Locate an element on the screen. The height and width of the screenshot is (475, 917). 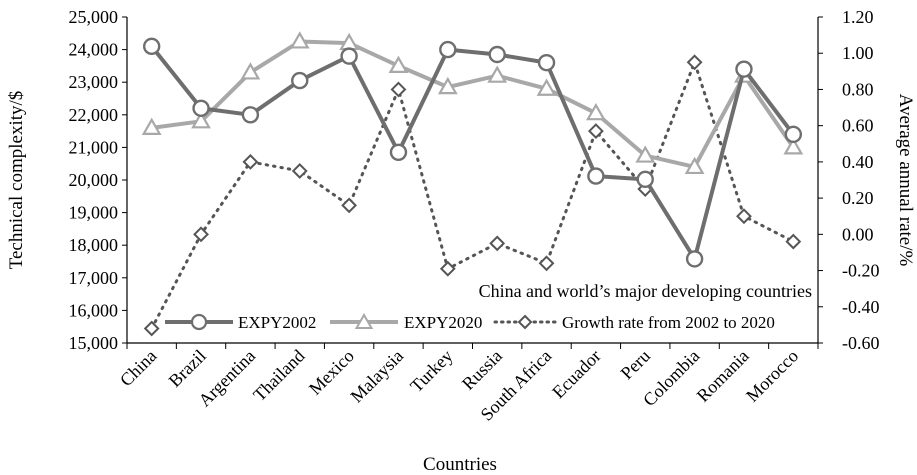
x-tick-label-thailand: Thailand is located at coordinates (278, 375).